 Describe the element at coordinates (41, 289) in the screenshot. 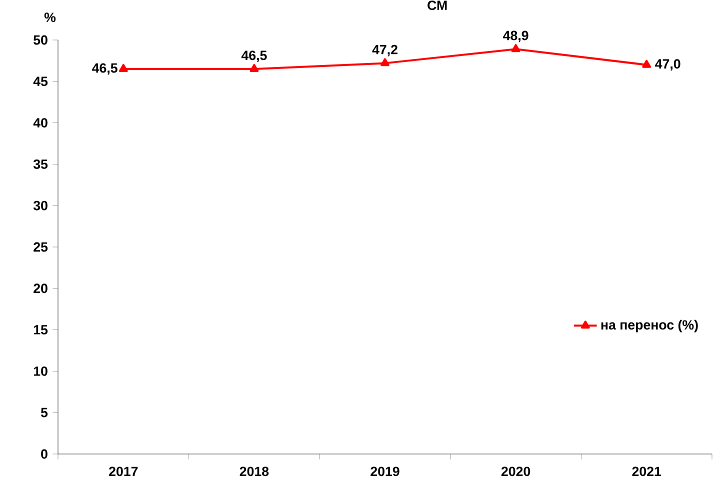

I see `y-tick-label: 20` at that location.